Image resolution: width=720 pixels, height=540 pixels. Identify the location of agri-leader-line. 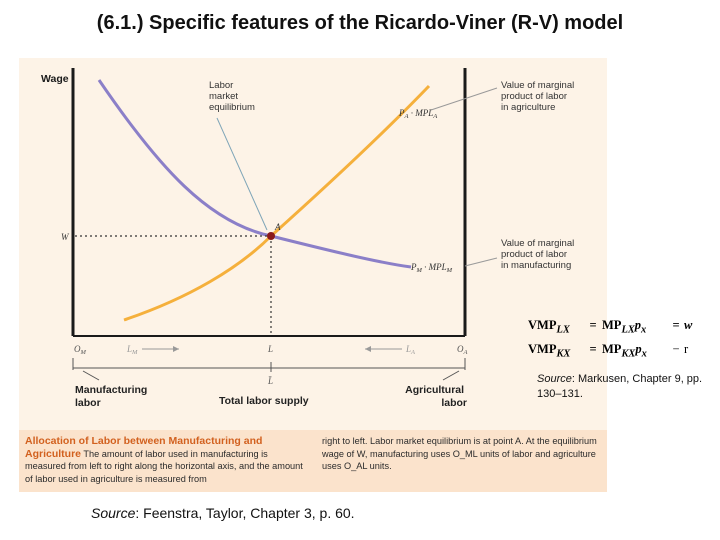
(464, 99).